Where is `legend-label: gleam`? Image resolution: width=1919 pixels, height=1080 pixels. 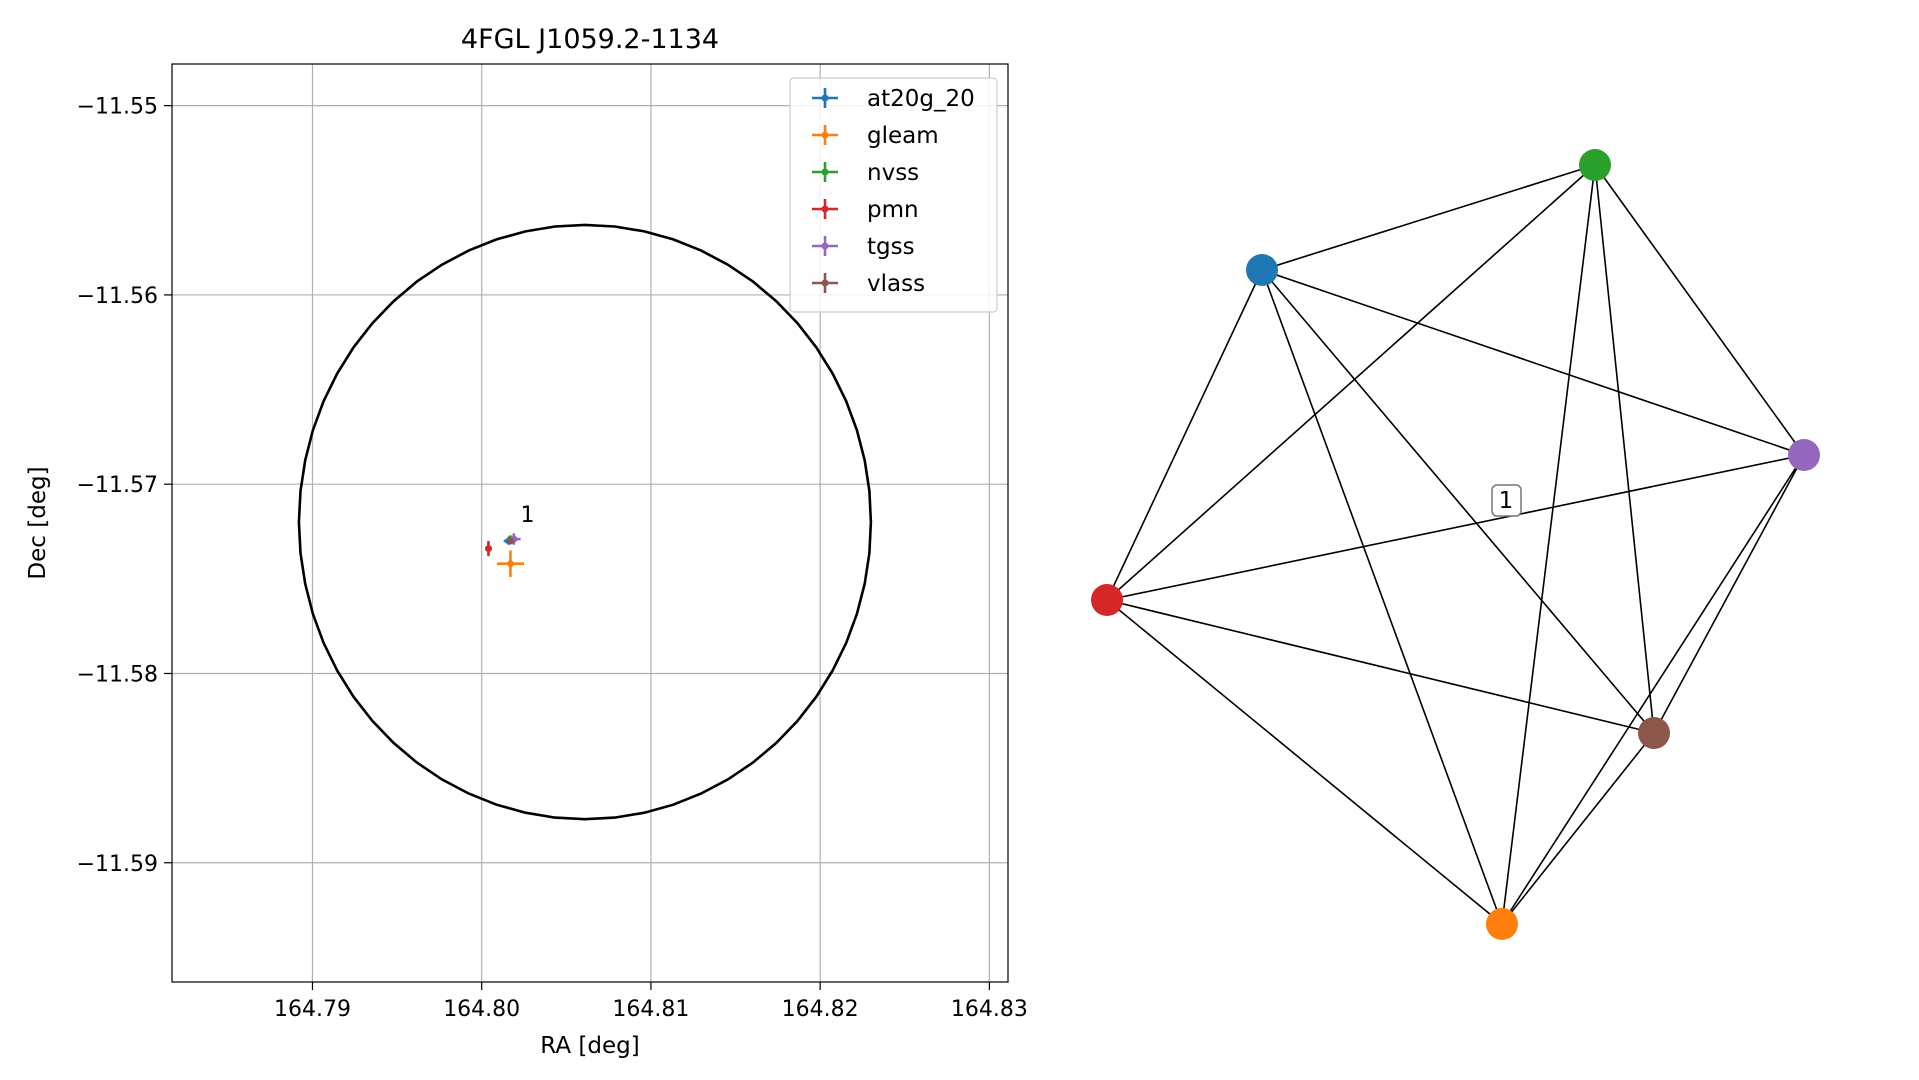 legend-label: gleam is located at coordinates (903, 136).